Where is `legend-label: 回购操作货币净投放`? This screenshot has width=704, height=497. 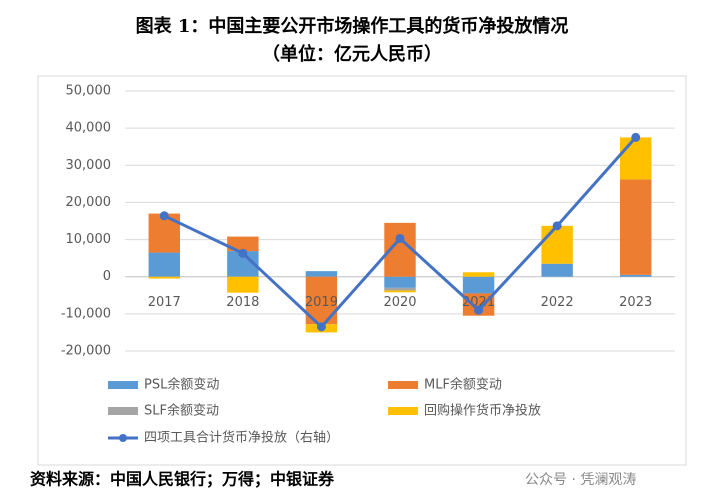
legend-label: 回购操作货币净投放 is located at coordinates (482, 411).